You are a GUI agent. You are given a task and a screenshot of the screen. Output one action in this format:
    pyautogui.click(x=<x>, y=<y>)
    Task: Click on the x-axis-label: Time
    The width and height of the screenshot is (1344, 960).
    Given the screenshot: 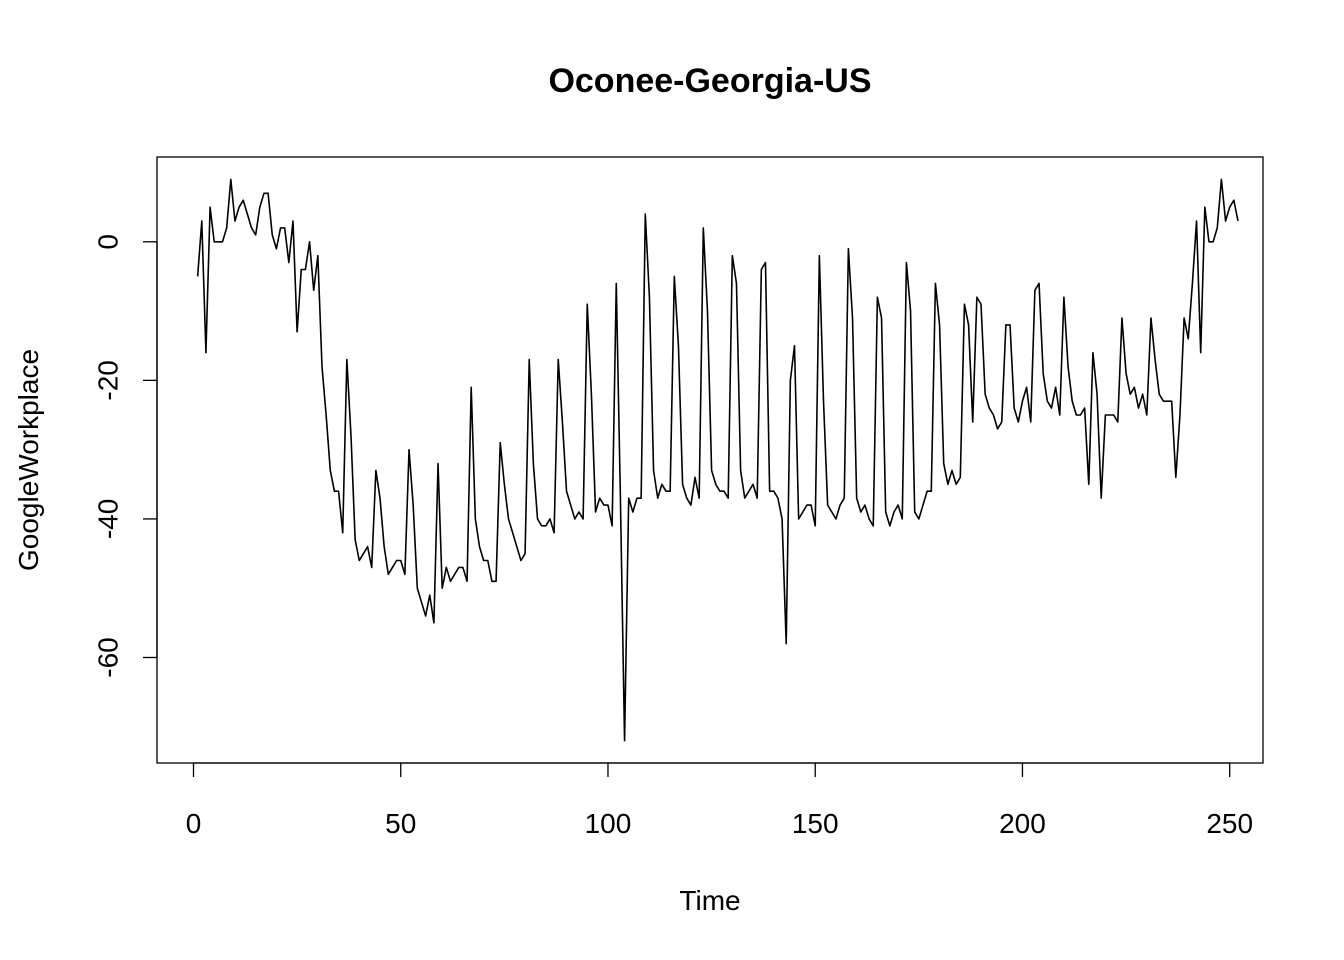 What is the action you would take?
    pyautogui.click(x=709, y=900)
    